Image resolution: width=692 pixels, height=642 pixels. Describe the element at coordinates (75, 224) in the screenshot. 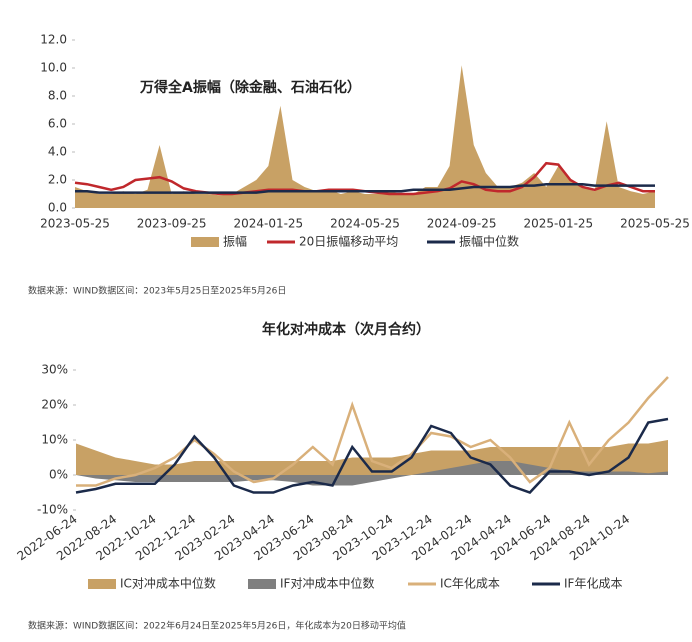

I see `x-tick-label: 2023-05-25` at that location.